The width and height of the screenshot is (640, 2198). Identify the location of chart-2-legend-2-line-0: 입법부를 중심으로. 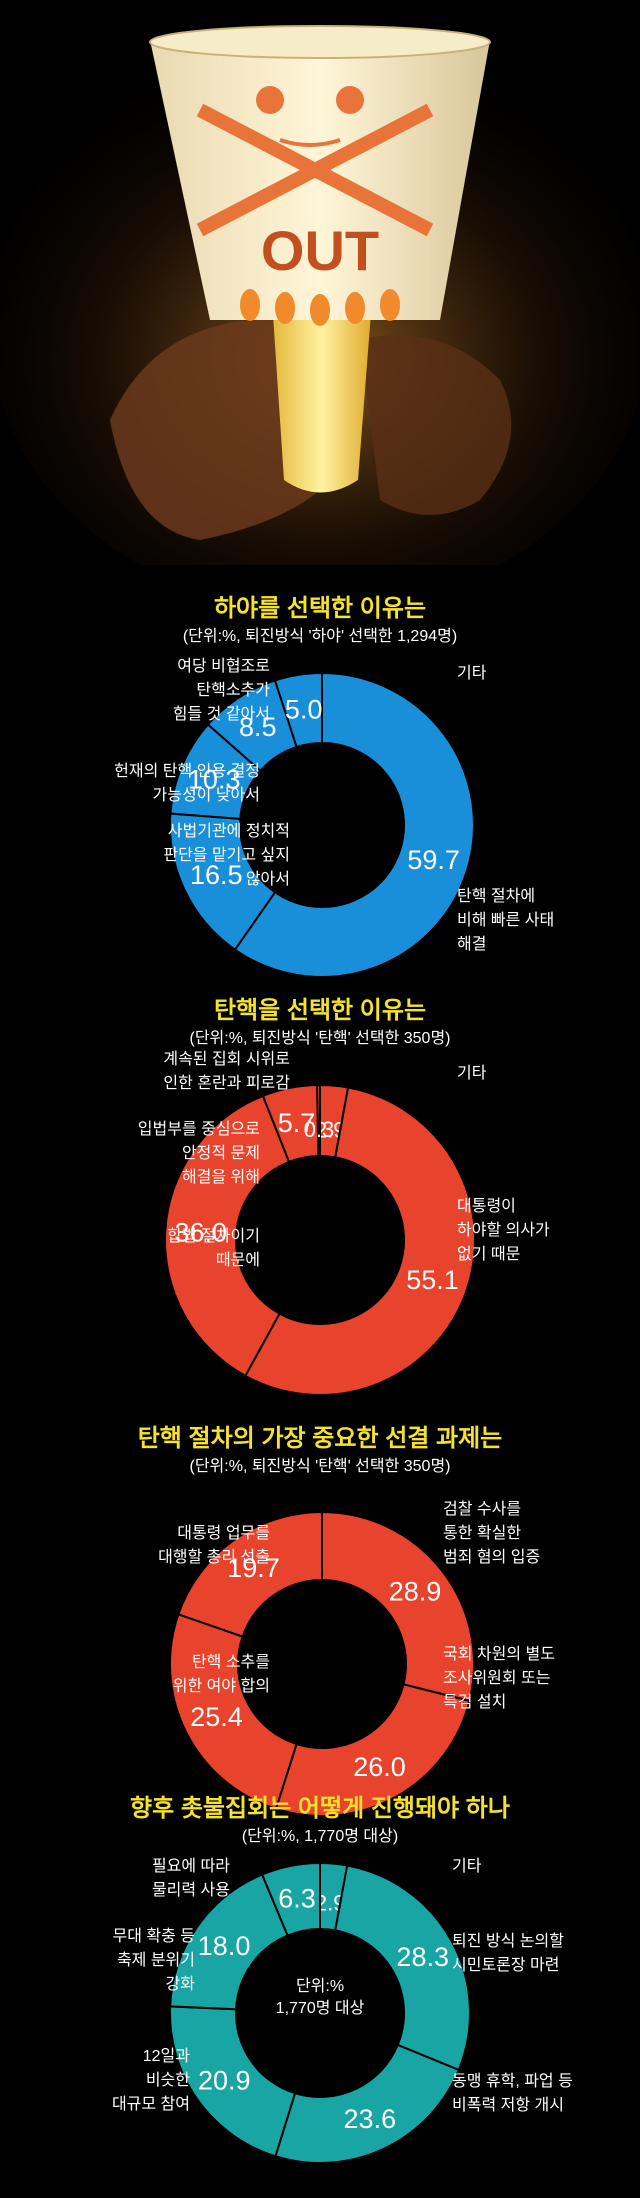
(198, 1129).